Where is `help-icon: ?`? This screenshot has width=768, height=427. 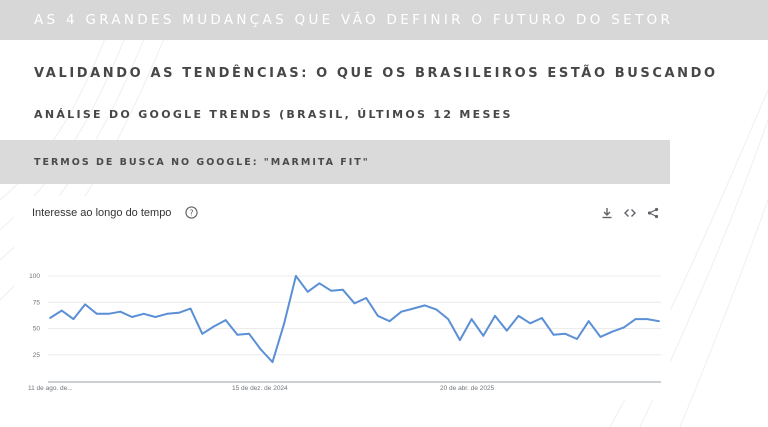 help-icon: ? is located at coordinates (191, 212).